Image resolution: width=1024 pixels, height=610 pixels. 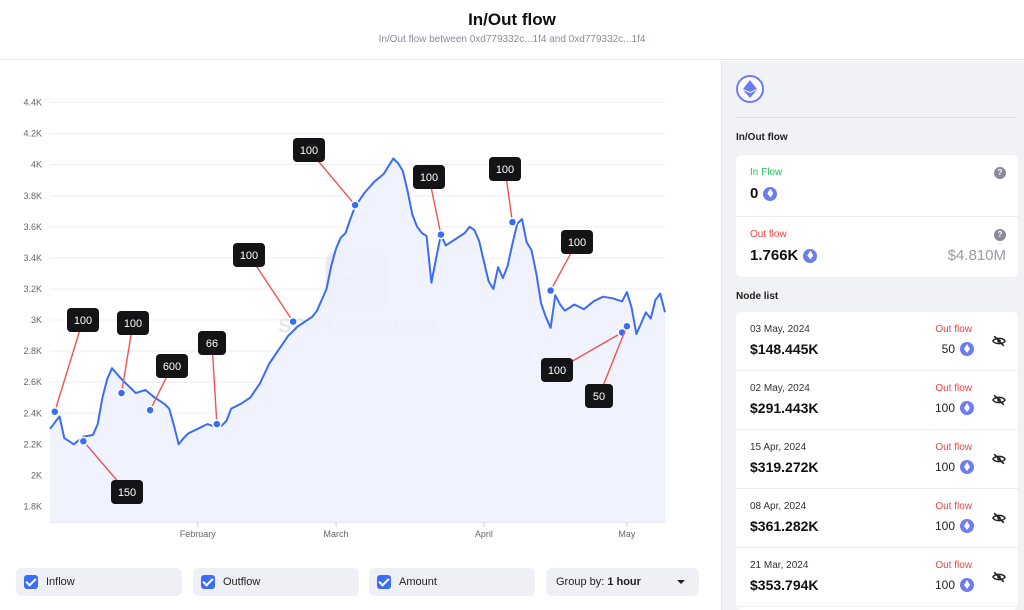 I want to click on annotation-label: 600, so click(x=172, y=367).